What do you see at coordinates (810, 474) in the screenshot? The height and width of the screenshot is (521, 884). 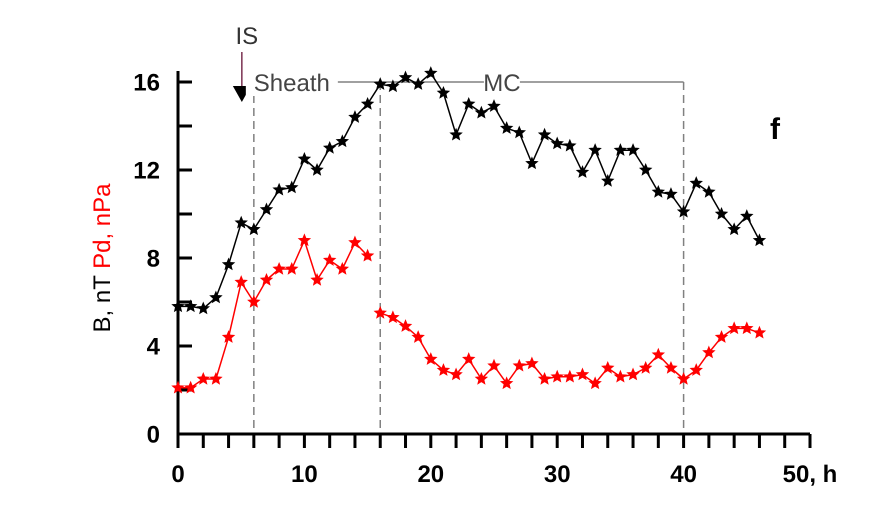 I see `x-tick-label: 50, h` at bounding box center [810, 474].